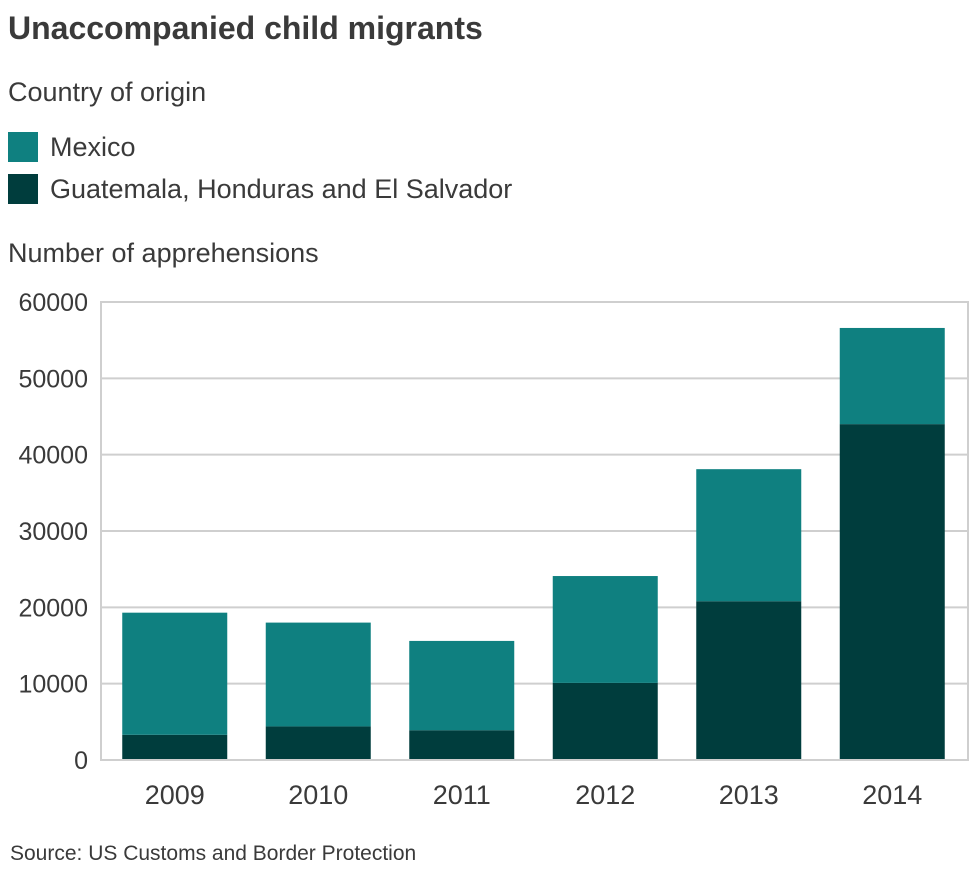  Describe the element at coordinates (23, 147) in the screenshot. I see `legend-swatch-mexico` at that location.